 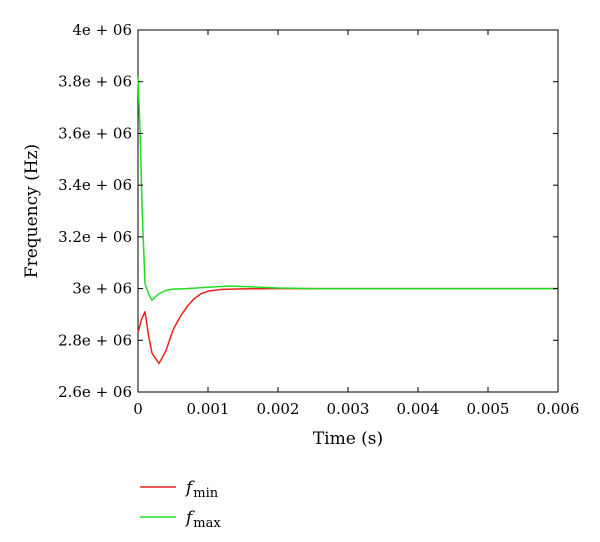 What do you see at coordinates (202, 519) in the screenshot?
I see `legend-label-f-max: fmax` at bounding box center [202, 519].